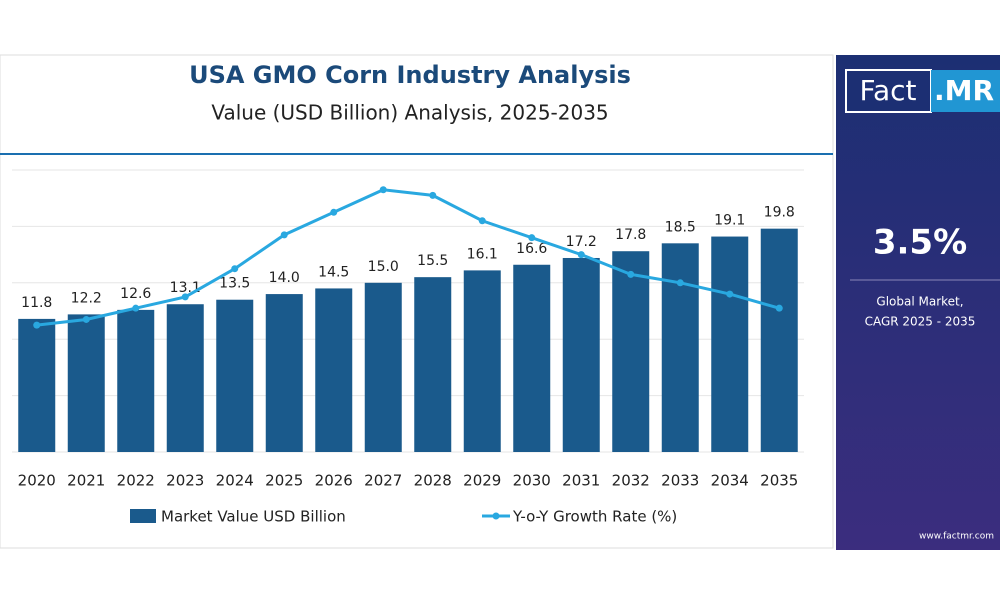  I want to click on logo-box, so click(888, 91).